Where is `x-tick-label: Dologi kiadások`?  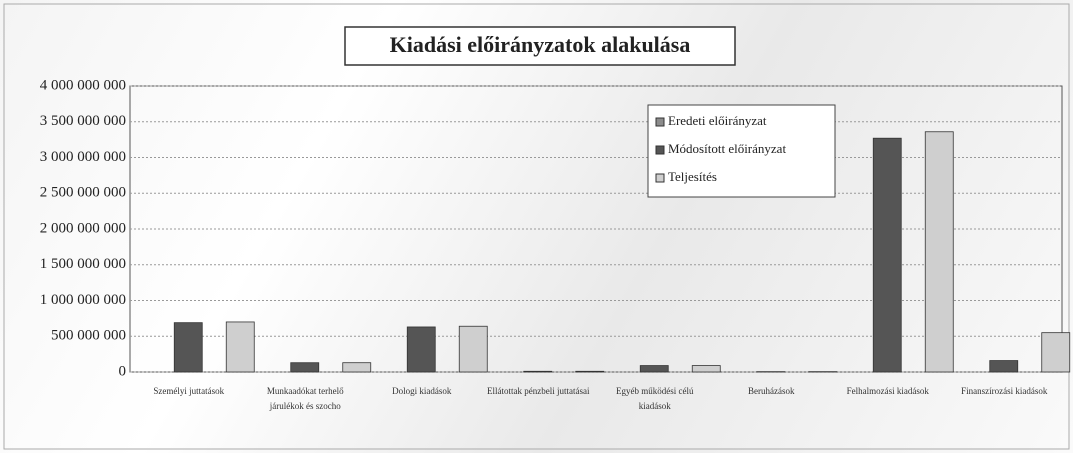
x-tick-label: Dologi kiadások is located at coordinates (422, 391).